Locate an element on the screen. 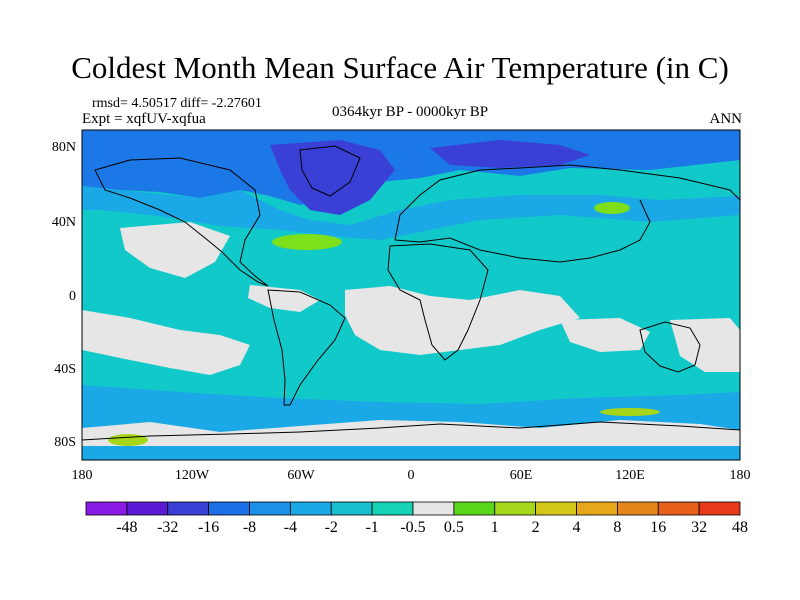 The width and height of the screenshot is (800, 600). colorbar-tick-label: -1 is located at coordinates (372, 527).